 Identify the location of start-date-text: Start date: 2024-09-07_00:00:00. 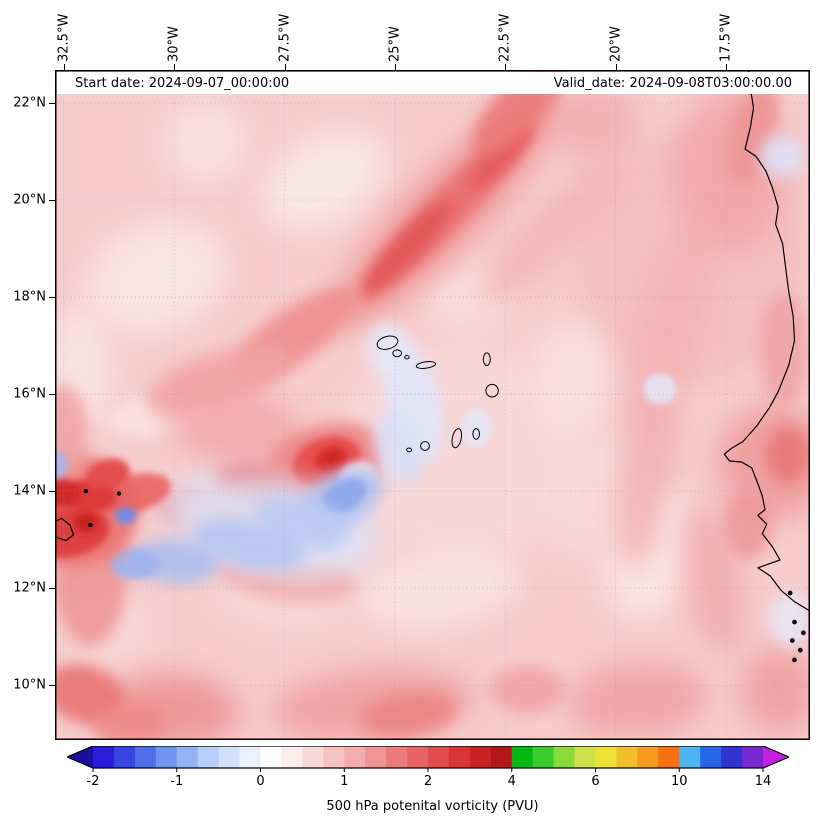
(182, 83).